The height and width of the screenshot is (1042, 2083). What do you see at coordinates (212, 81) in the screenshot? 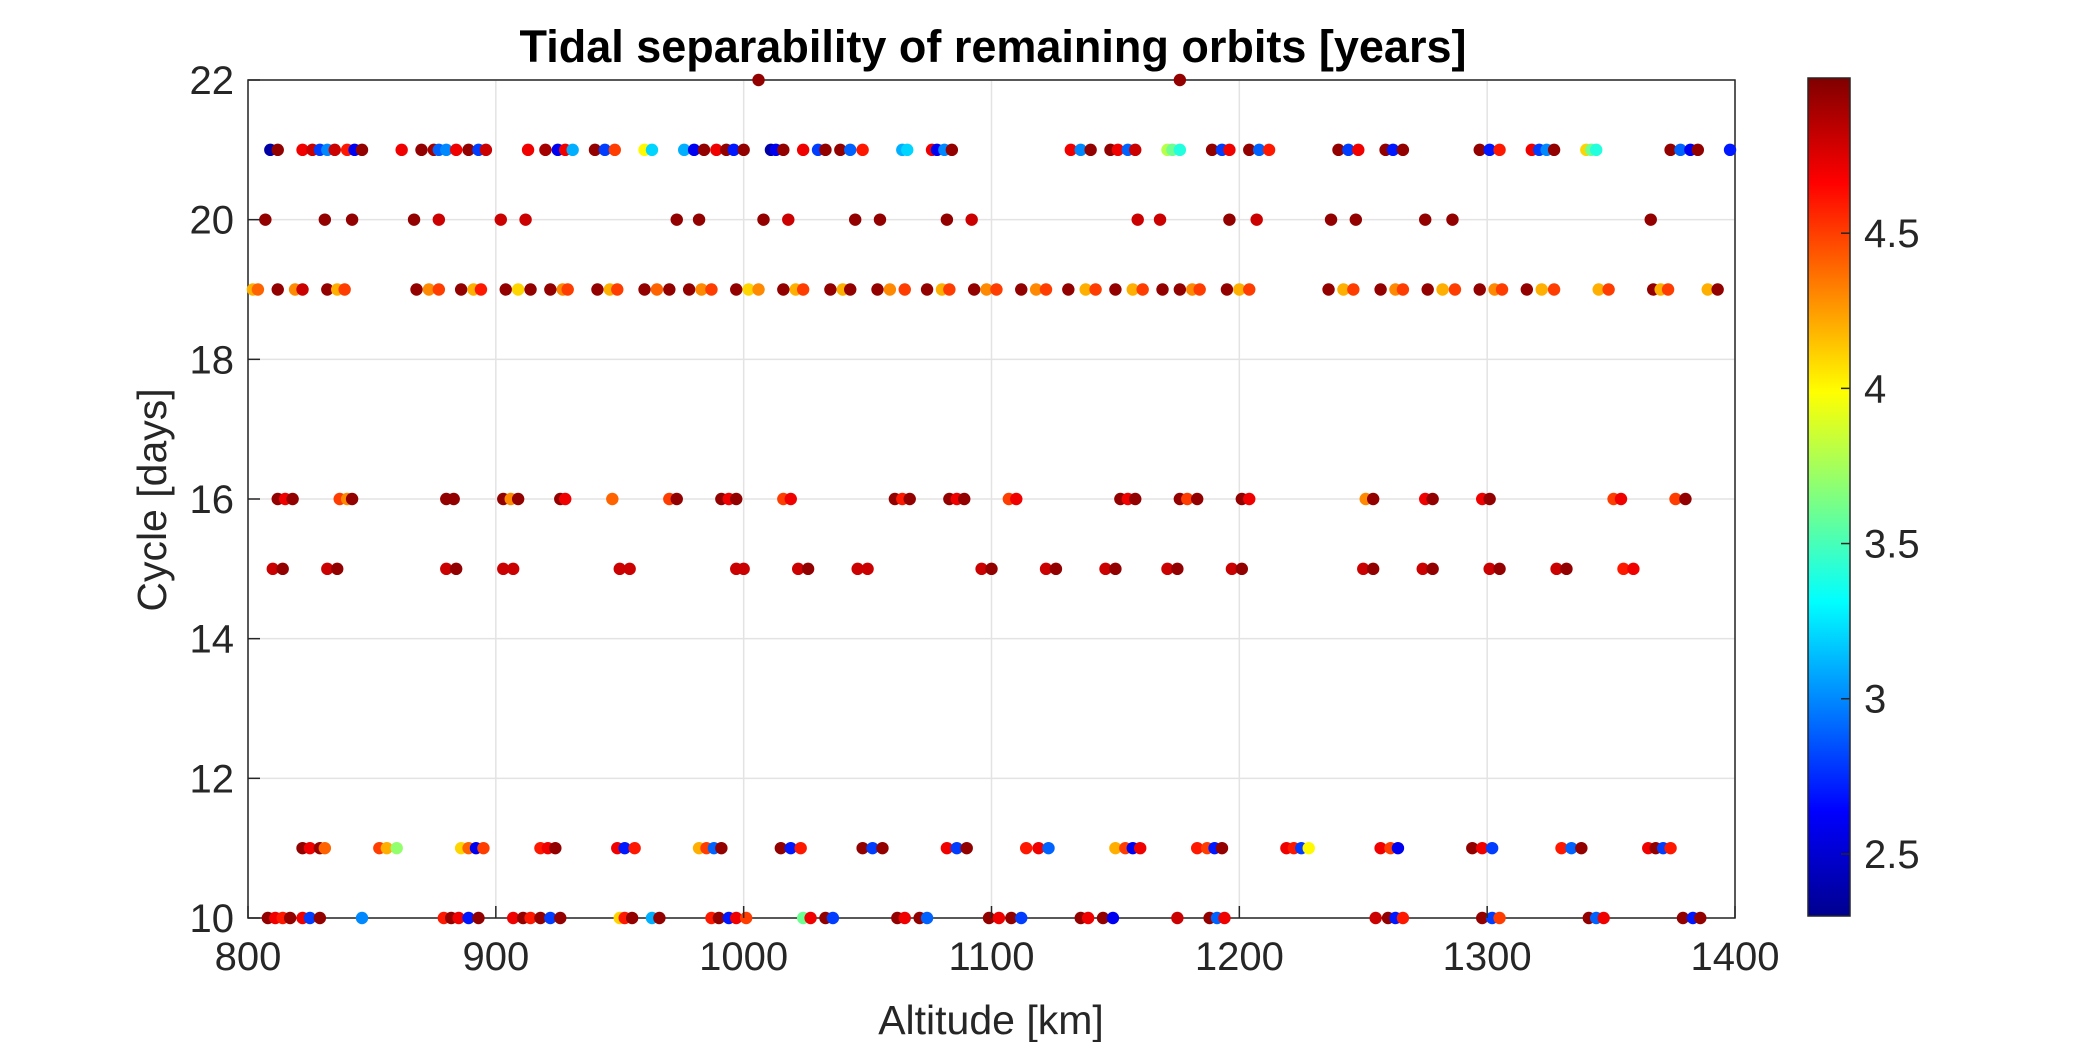
I see `y-tick-label: 22` at bounding box center [212, 81].